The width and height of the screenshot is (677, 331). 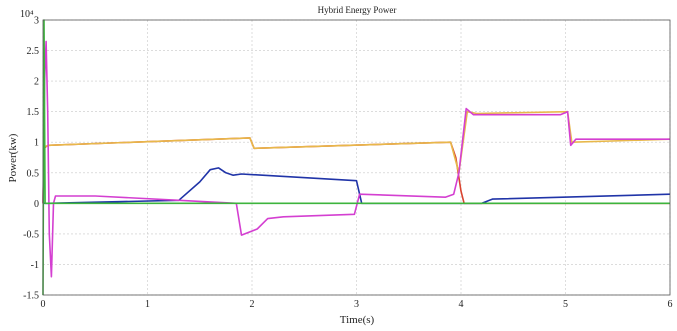 What do you see at coordinates (31, 296) in the screenshot?
I see `y-tick-label: -1.5` at bounding box center [31, 296].